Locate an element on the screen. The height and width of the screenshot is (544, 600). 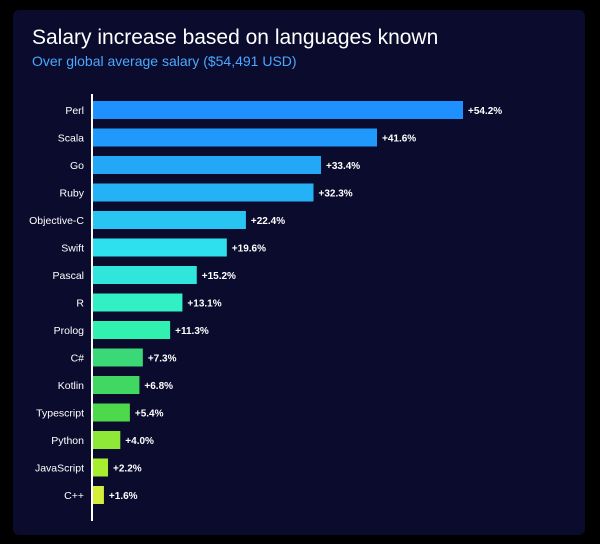
category-label: Swift is located at coordinates (72, 249).